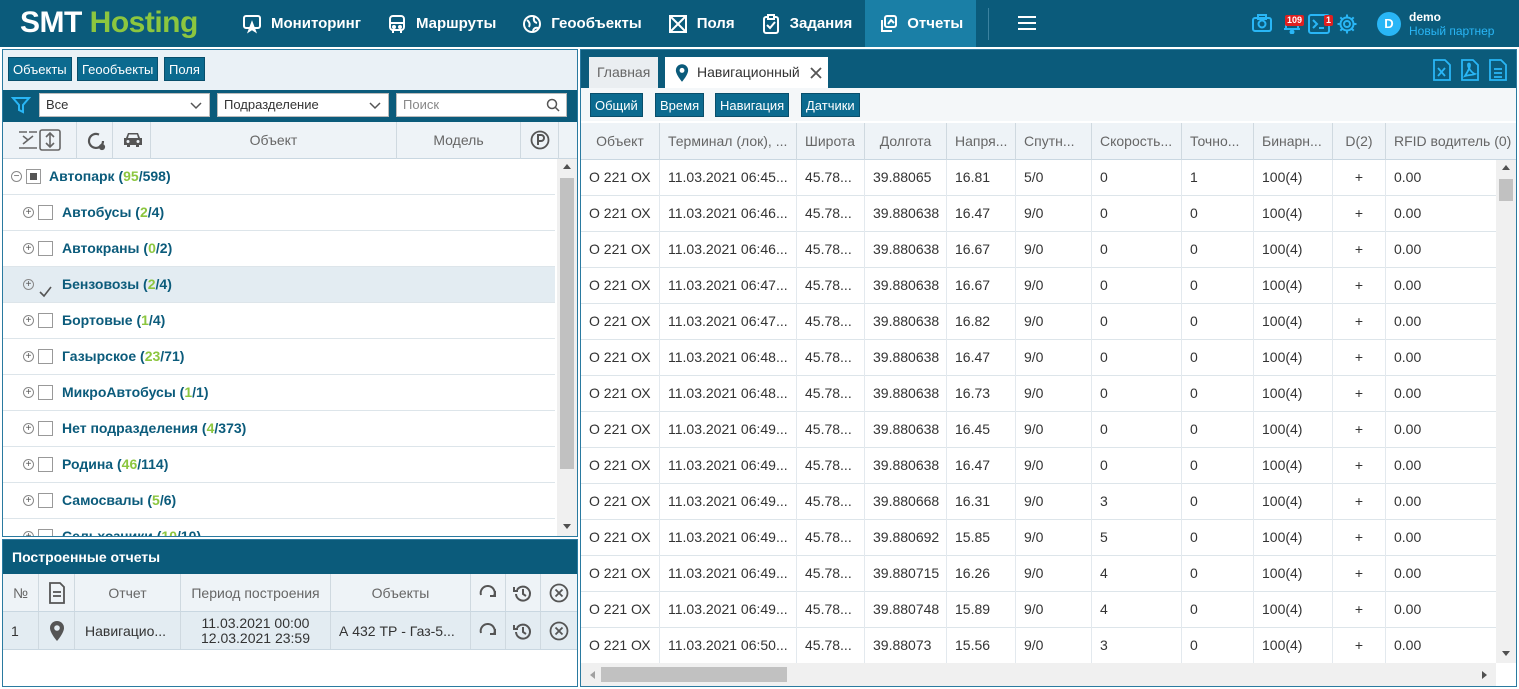 This screenshot has width=1519, height=689. Describe the element at coordinates (1262, 23) in the screenshot. I see `camera-icon` at that location.